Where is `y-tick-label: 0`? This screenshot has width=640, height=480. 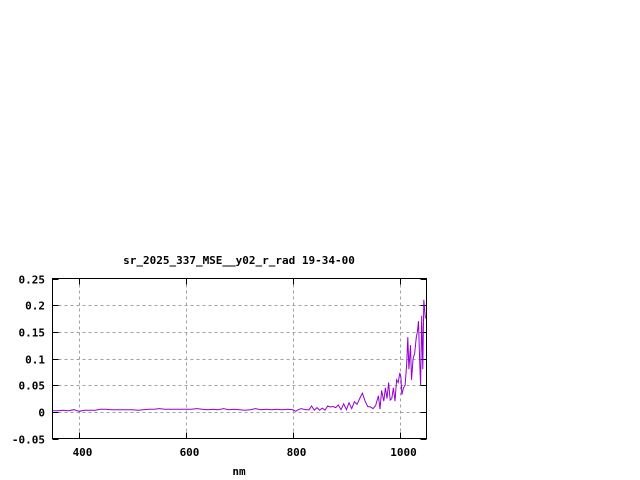 y-tick-label: 0 is located at coordinates (41, 413).